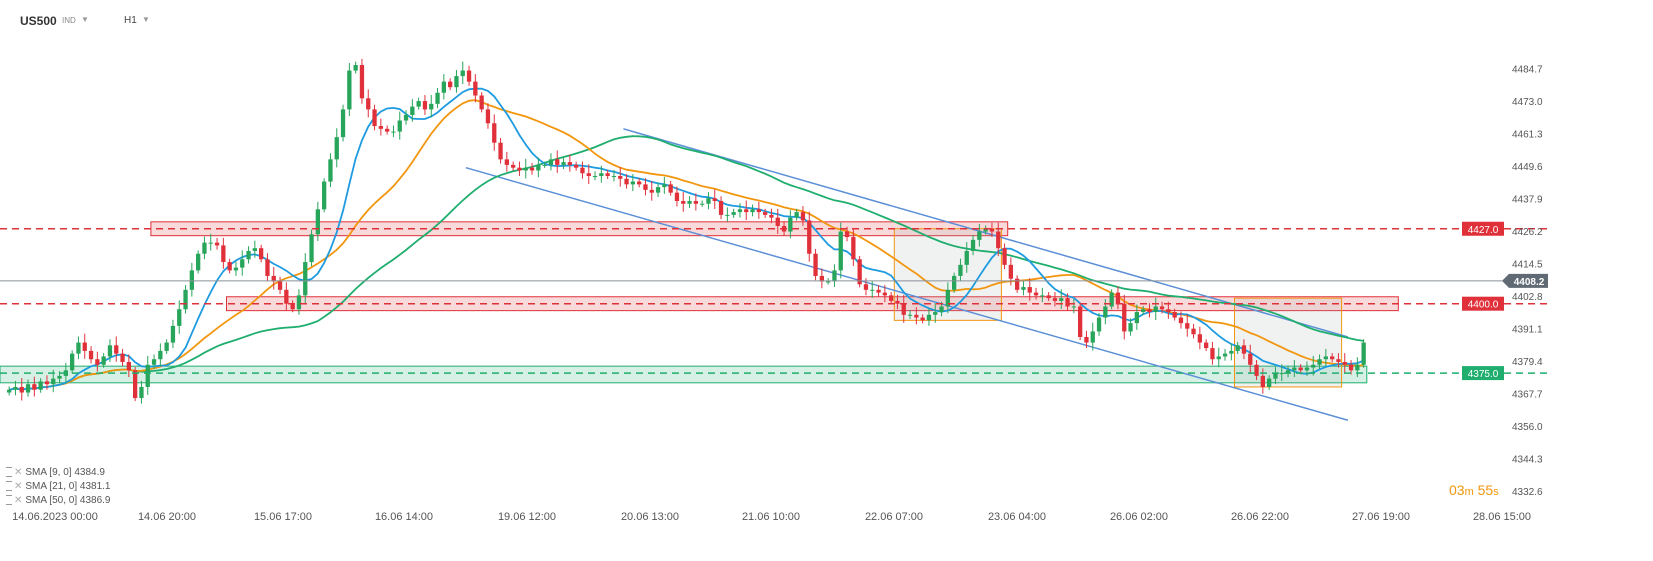 The image size is (1653, 561). Describe the element at coordinates (283, 517) in the screenshot. I see `x-tick-label: 15.06 17:00` at that location.